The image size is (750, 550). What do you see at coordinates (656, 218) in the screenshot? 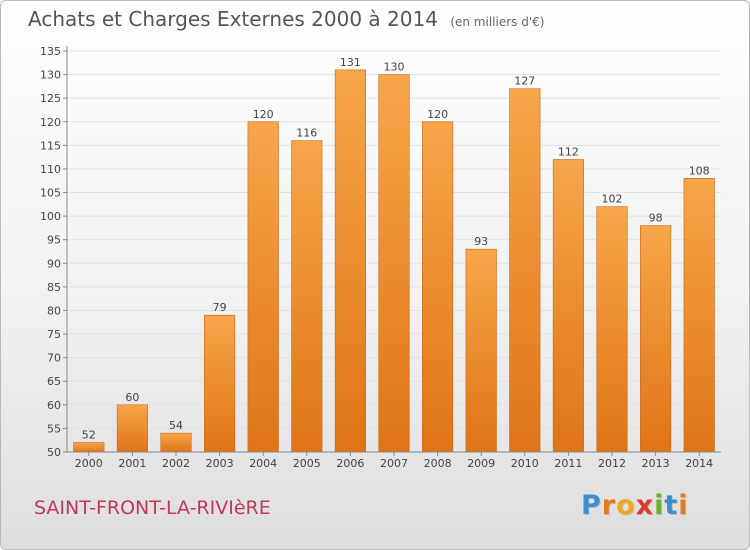
I see `bar-value-label: 98` at bounding box center [656, 218].